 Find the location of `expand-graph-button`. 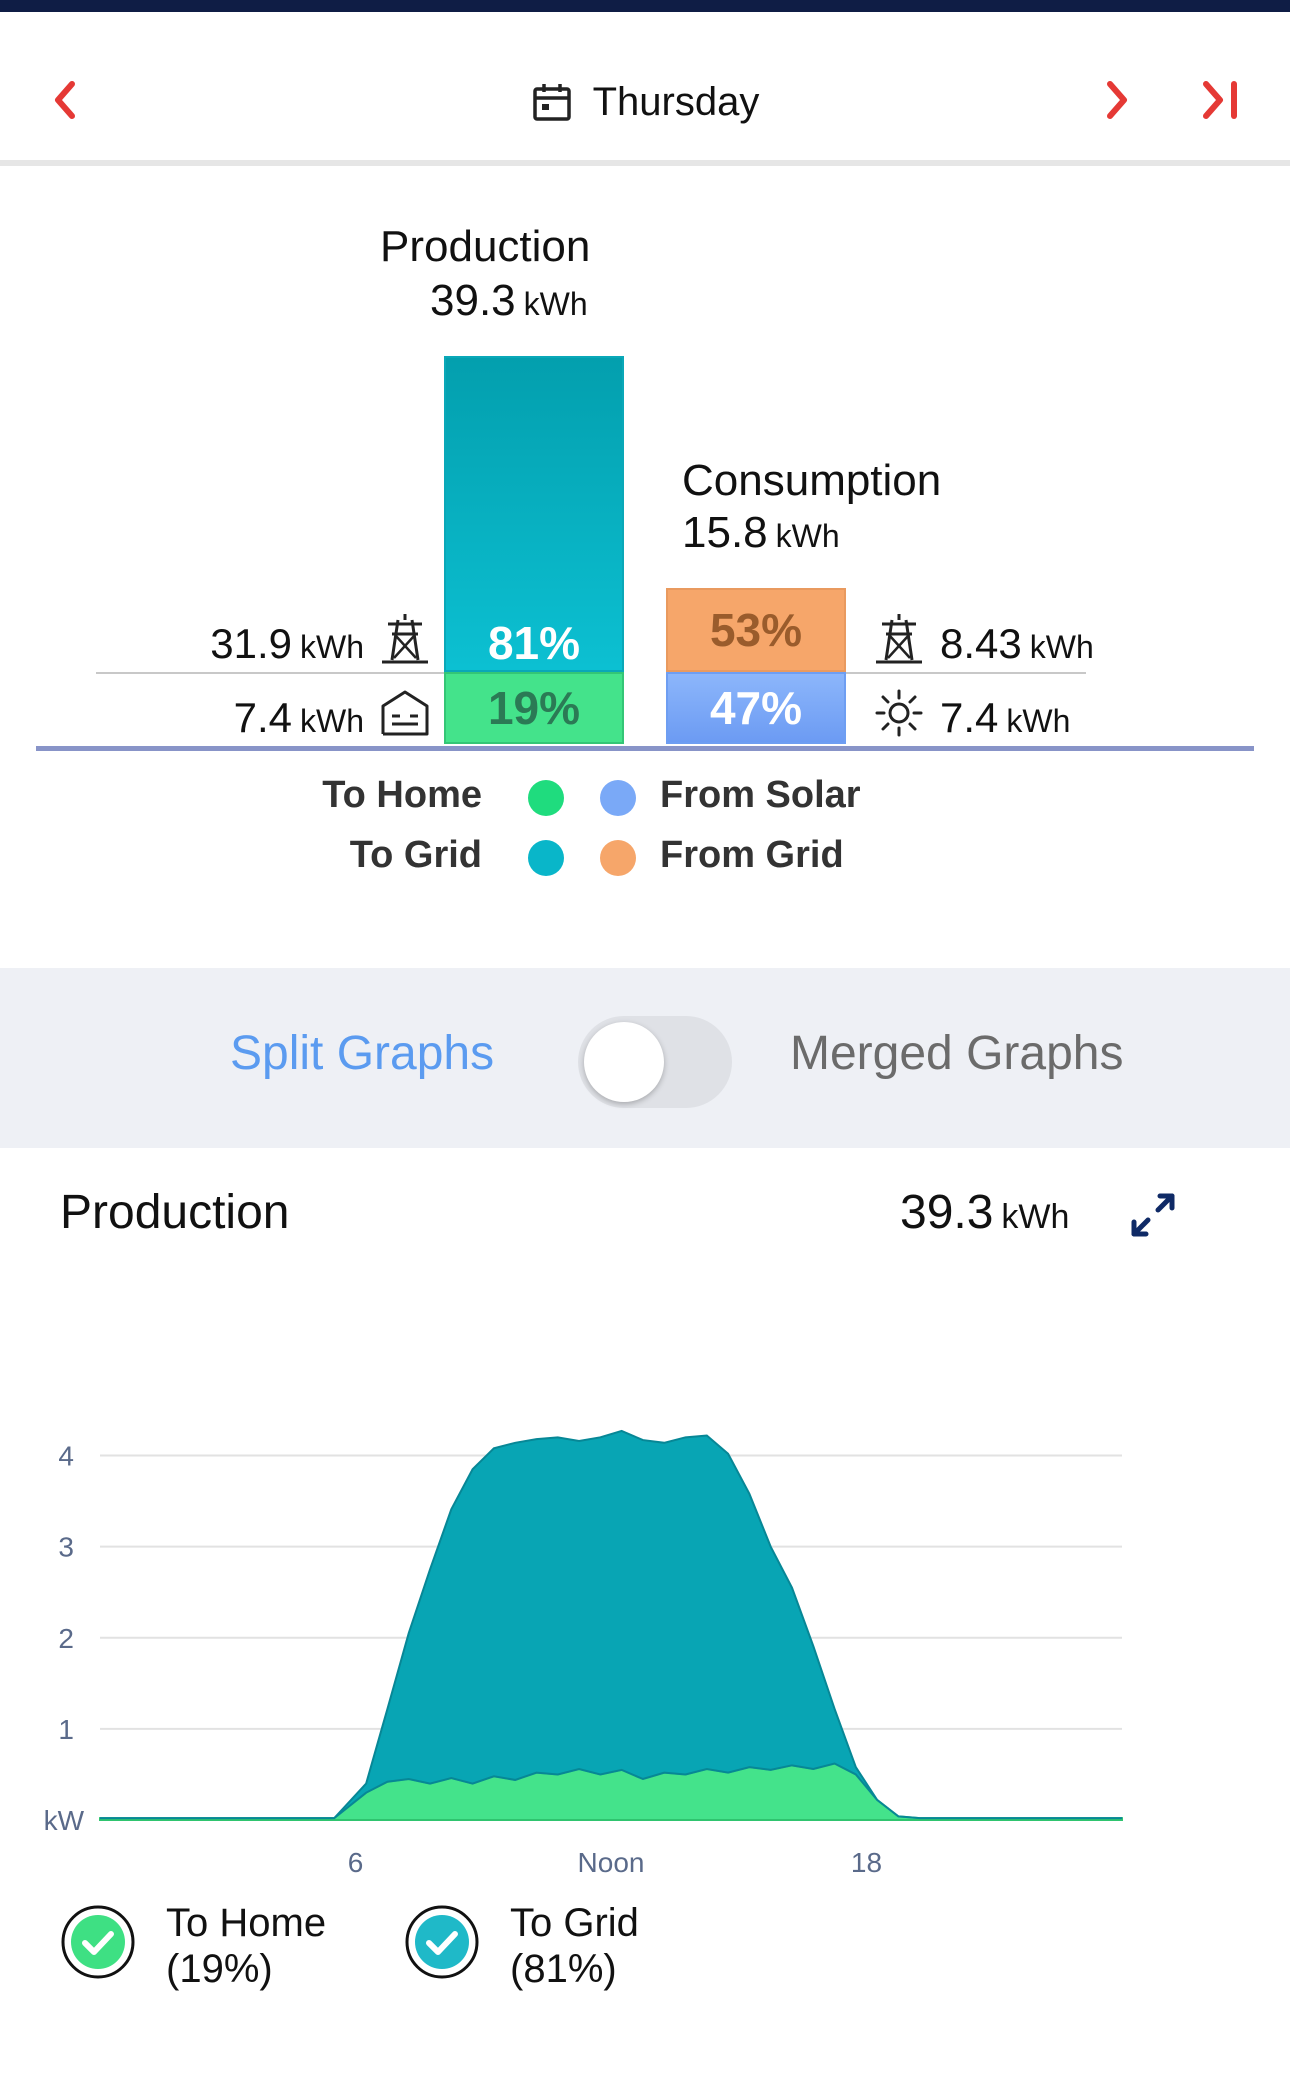

expand-graph-button is located at coordinates (1153, 1215).